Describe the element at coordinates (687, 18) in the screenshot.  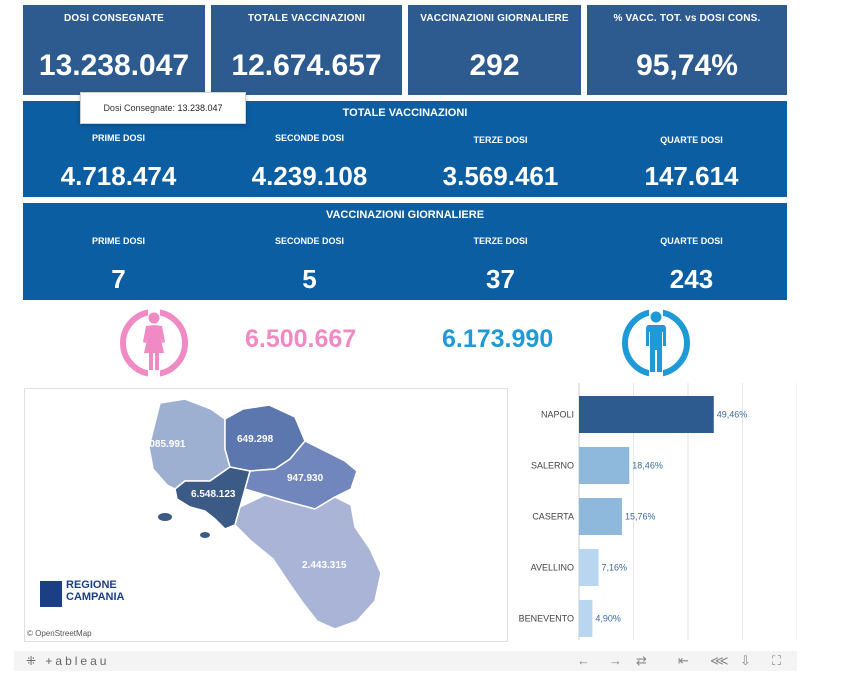
I see `kpi-label: % VACC. TOT. vs DOSI CONS.` at that location.